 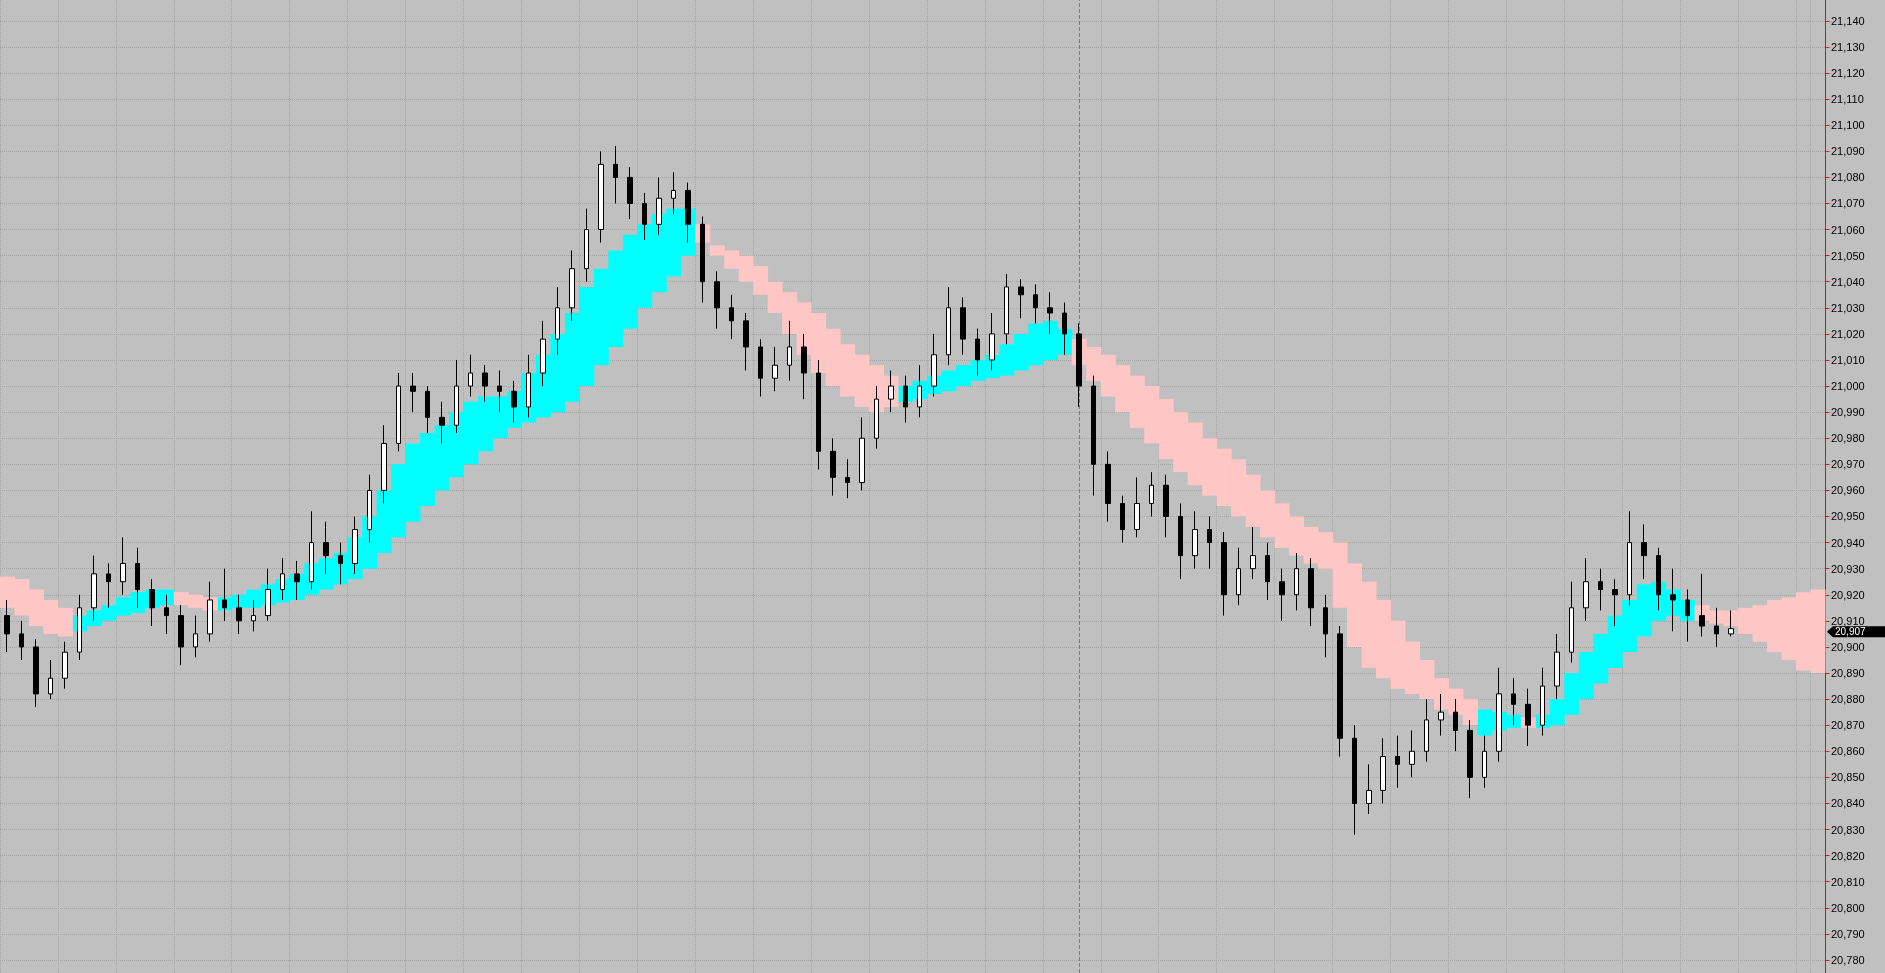 I want to click on y-tick-label: 20,940, so click(x=1848, y=542).